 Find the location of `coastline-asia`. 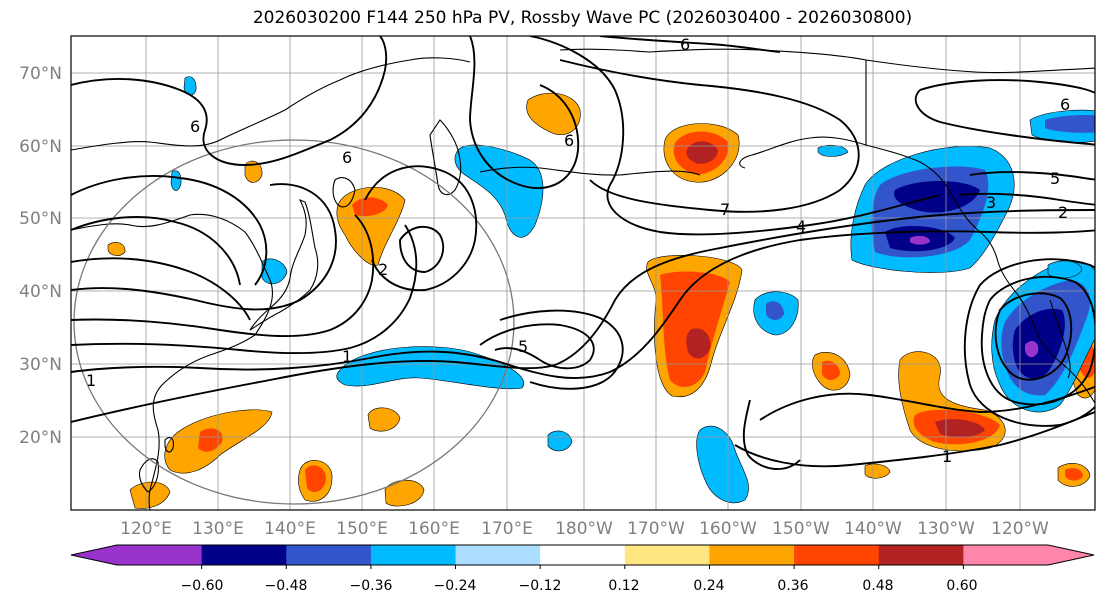

coastline-asia is located at coordinates (271, 104).